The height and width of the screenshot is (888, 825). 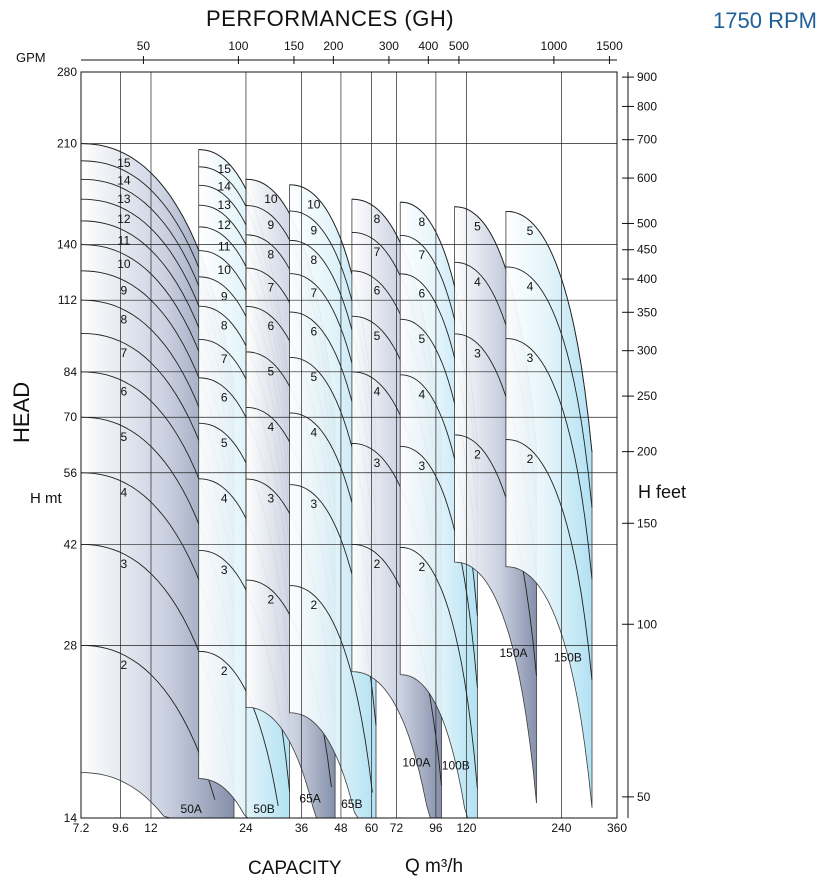 What do you see at coordinates (302, 828) in the screenshot?
I see `x-tick-label: 36` at bounding box center [302, 828].